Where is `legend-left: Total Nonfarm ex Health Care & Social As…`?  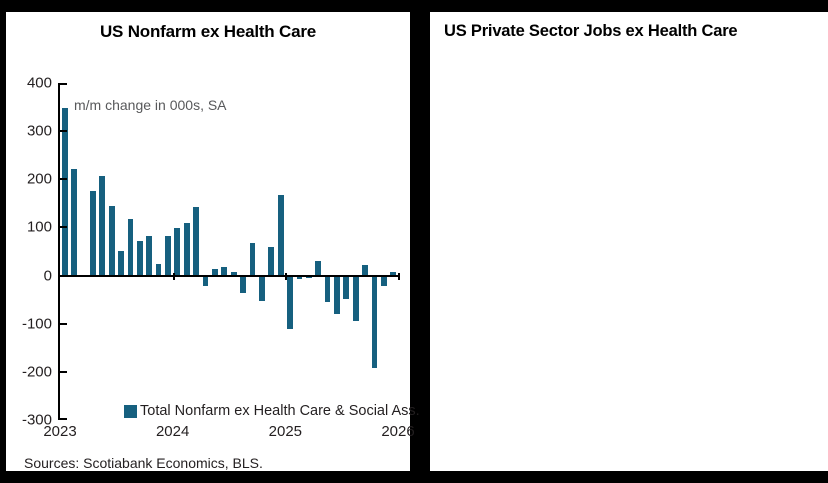
legend-left: Total Nonfarm ex Health Care & Social As… is located at coordinates (272, 411).